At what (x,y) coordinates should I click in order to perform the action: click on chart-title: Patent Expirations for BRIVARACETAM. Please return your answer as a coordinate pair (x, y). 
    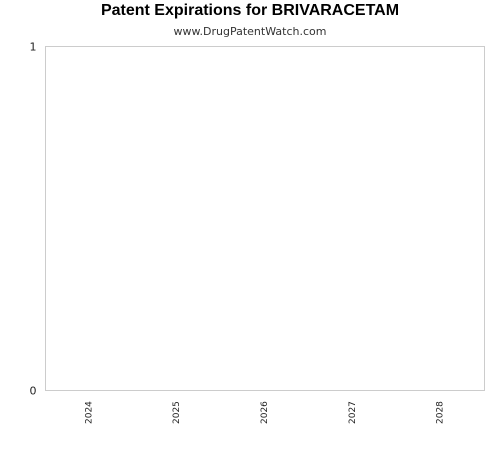
    Looking at the image, I should click on (250, 10).